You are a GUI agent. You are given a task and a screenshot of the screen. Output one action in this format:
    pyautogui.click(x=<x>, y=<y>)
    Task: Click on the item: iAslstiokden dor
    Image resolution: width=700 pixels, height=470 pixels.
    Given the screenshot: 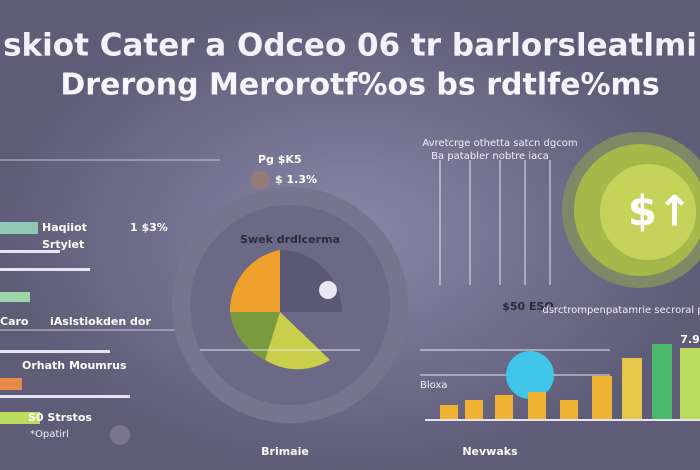 What is the action you would take?
    pyautogui.click(x=100, y=321)
    